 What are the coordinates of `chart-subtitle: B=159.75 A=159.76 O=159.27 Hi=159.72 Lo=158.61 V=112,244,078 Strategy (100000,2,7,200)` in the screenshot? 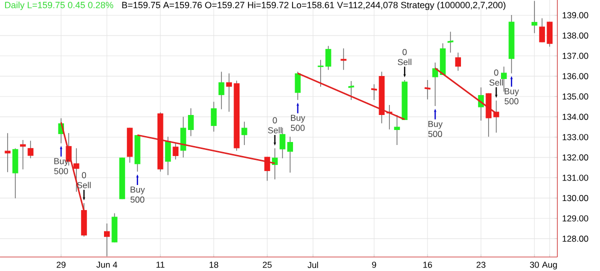 It's located at (314, 6).